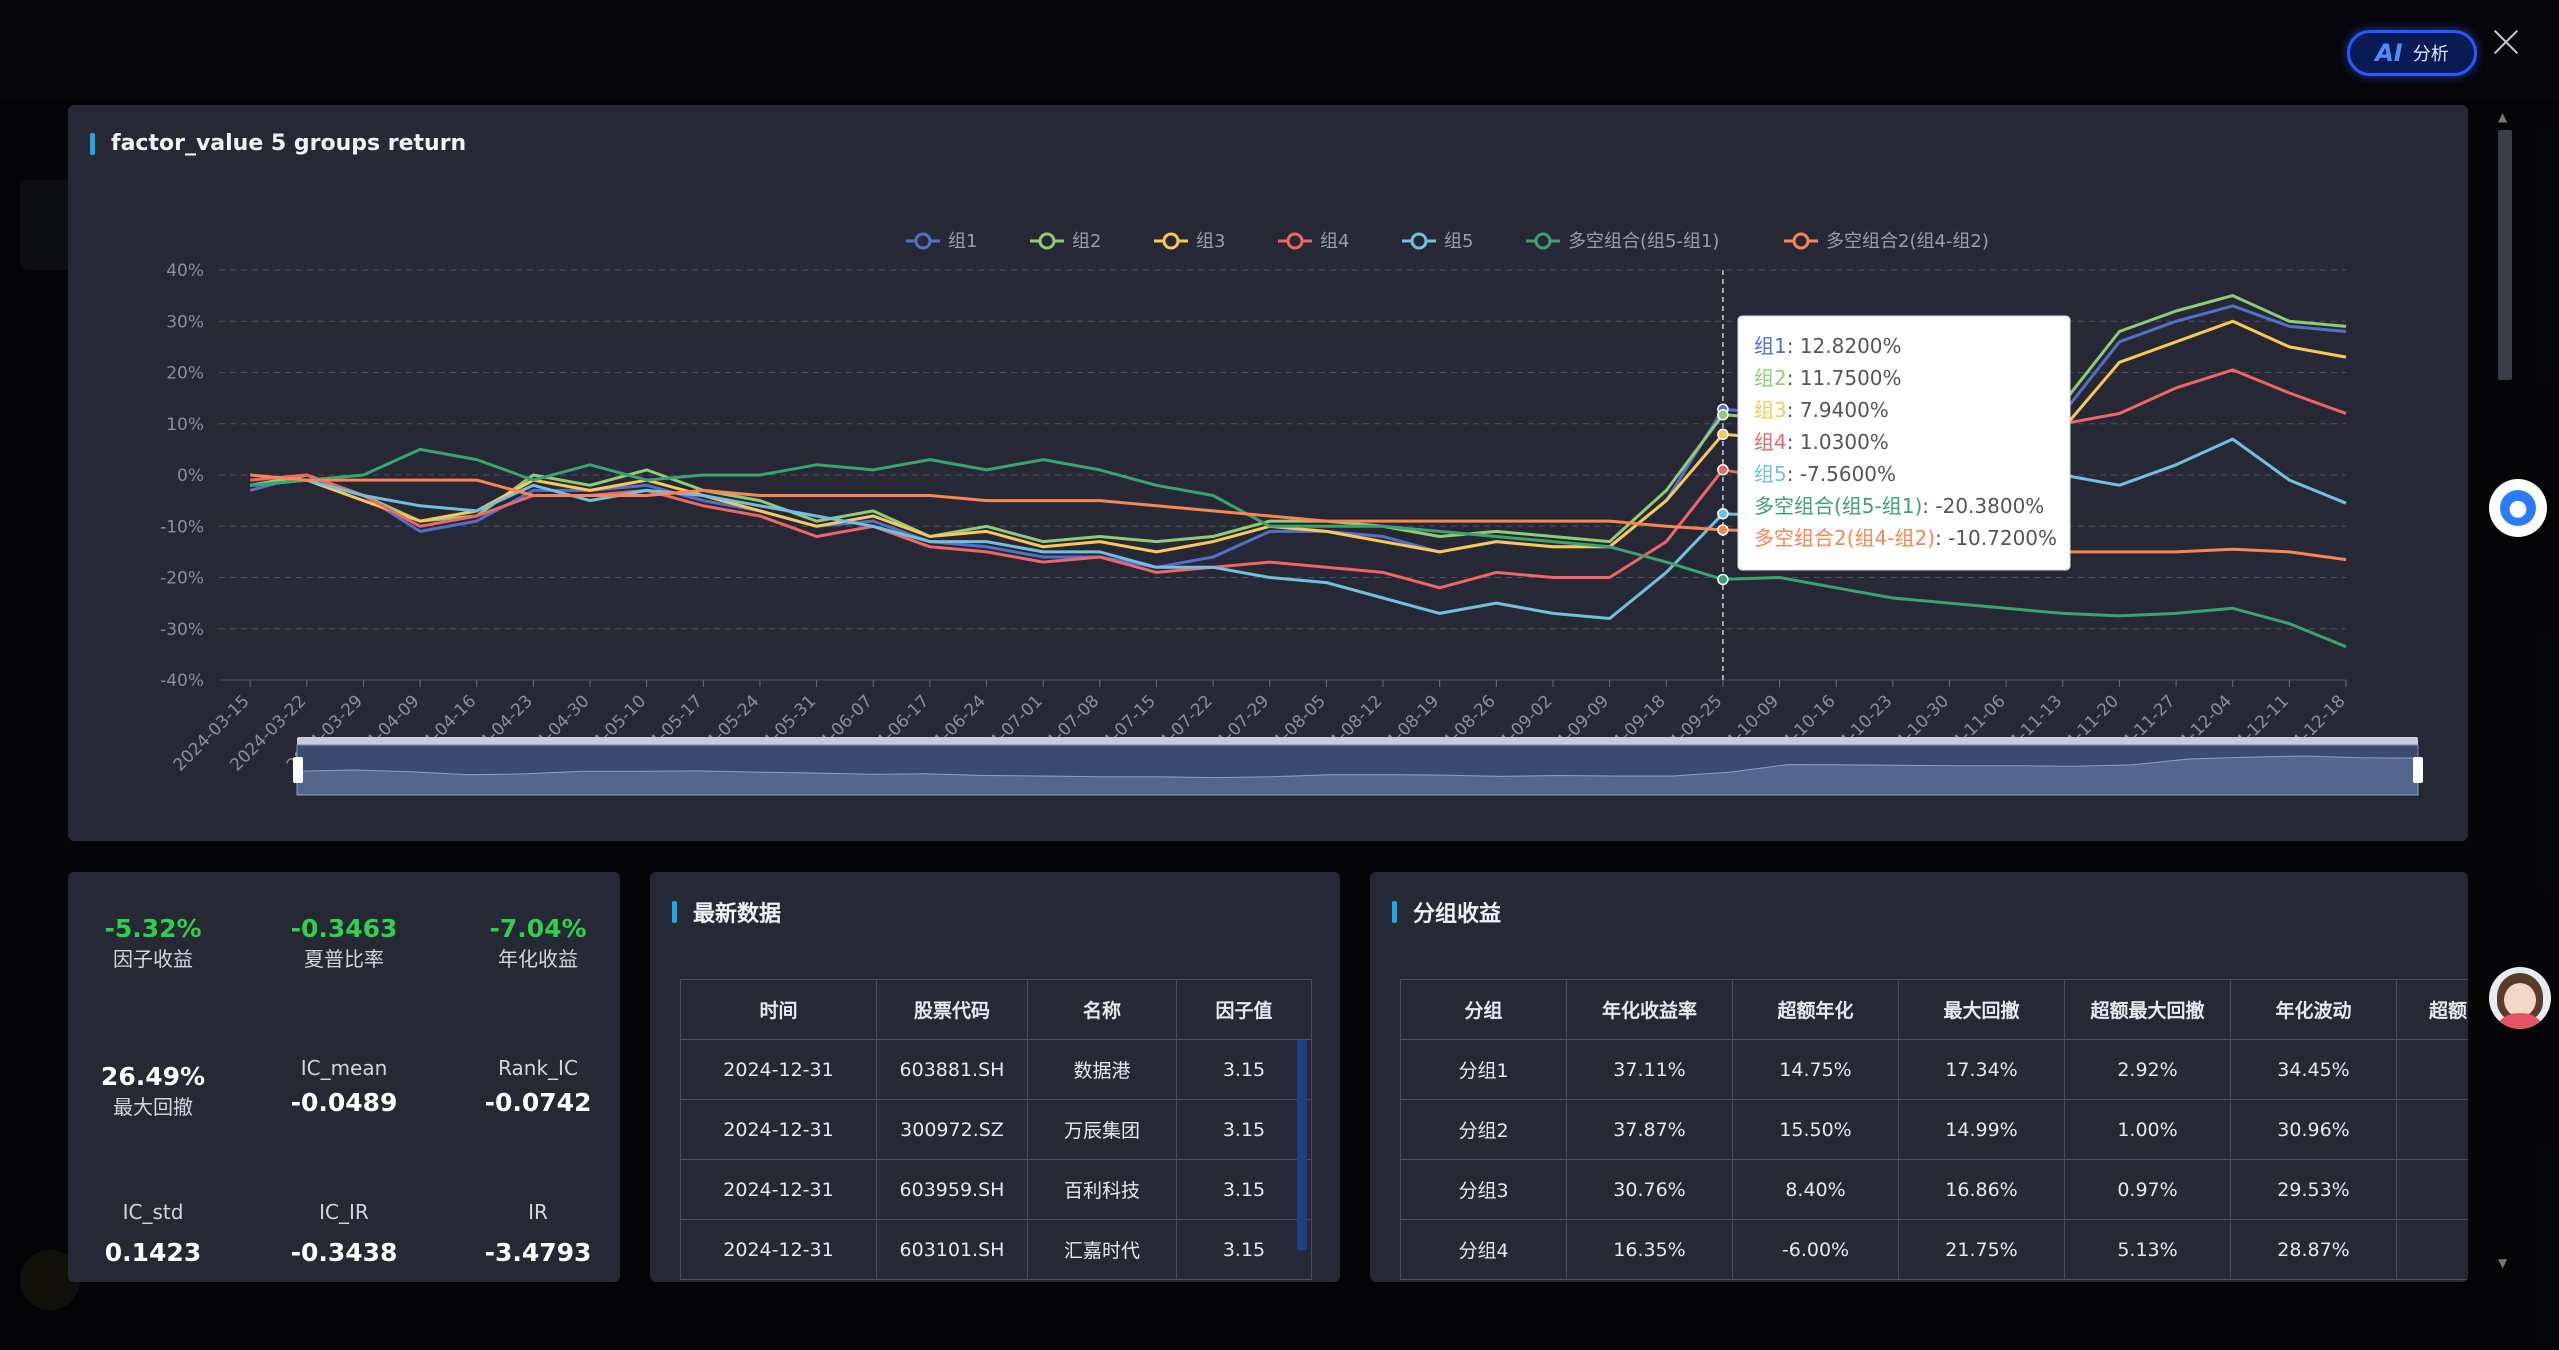 The image size is (2559, 1350). Describe the element at coordinates (153, 1107) in the screenshot. I see `stat-label: 最大回撤` at that location.